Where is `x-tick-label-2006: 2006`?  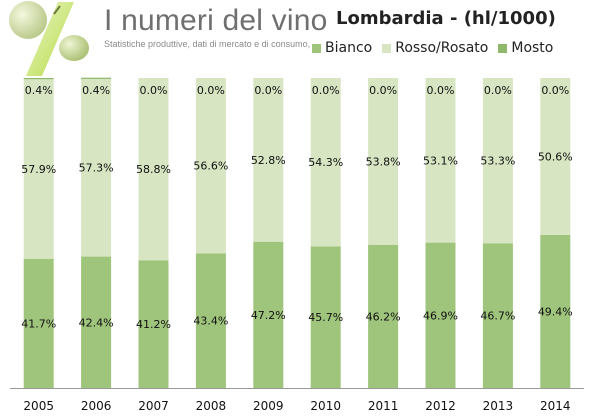 x-tick-label-2006: 2006 is located at coordinates (96, 406).